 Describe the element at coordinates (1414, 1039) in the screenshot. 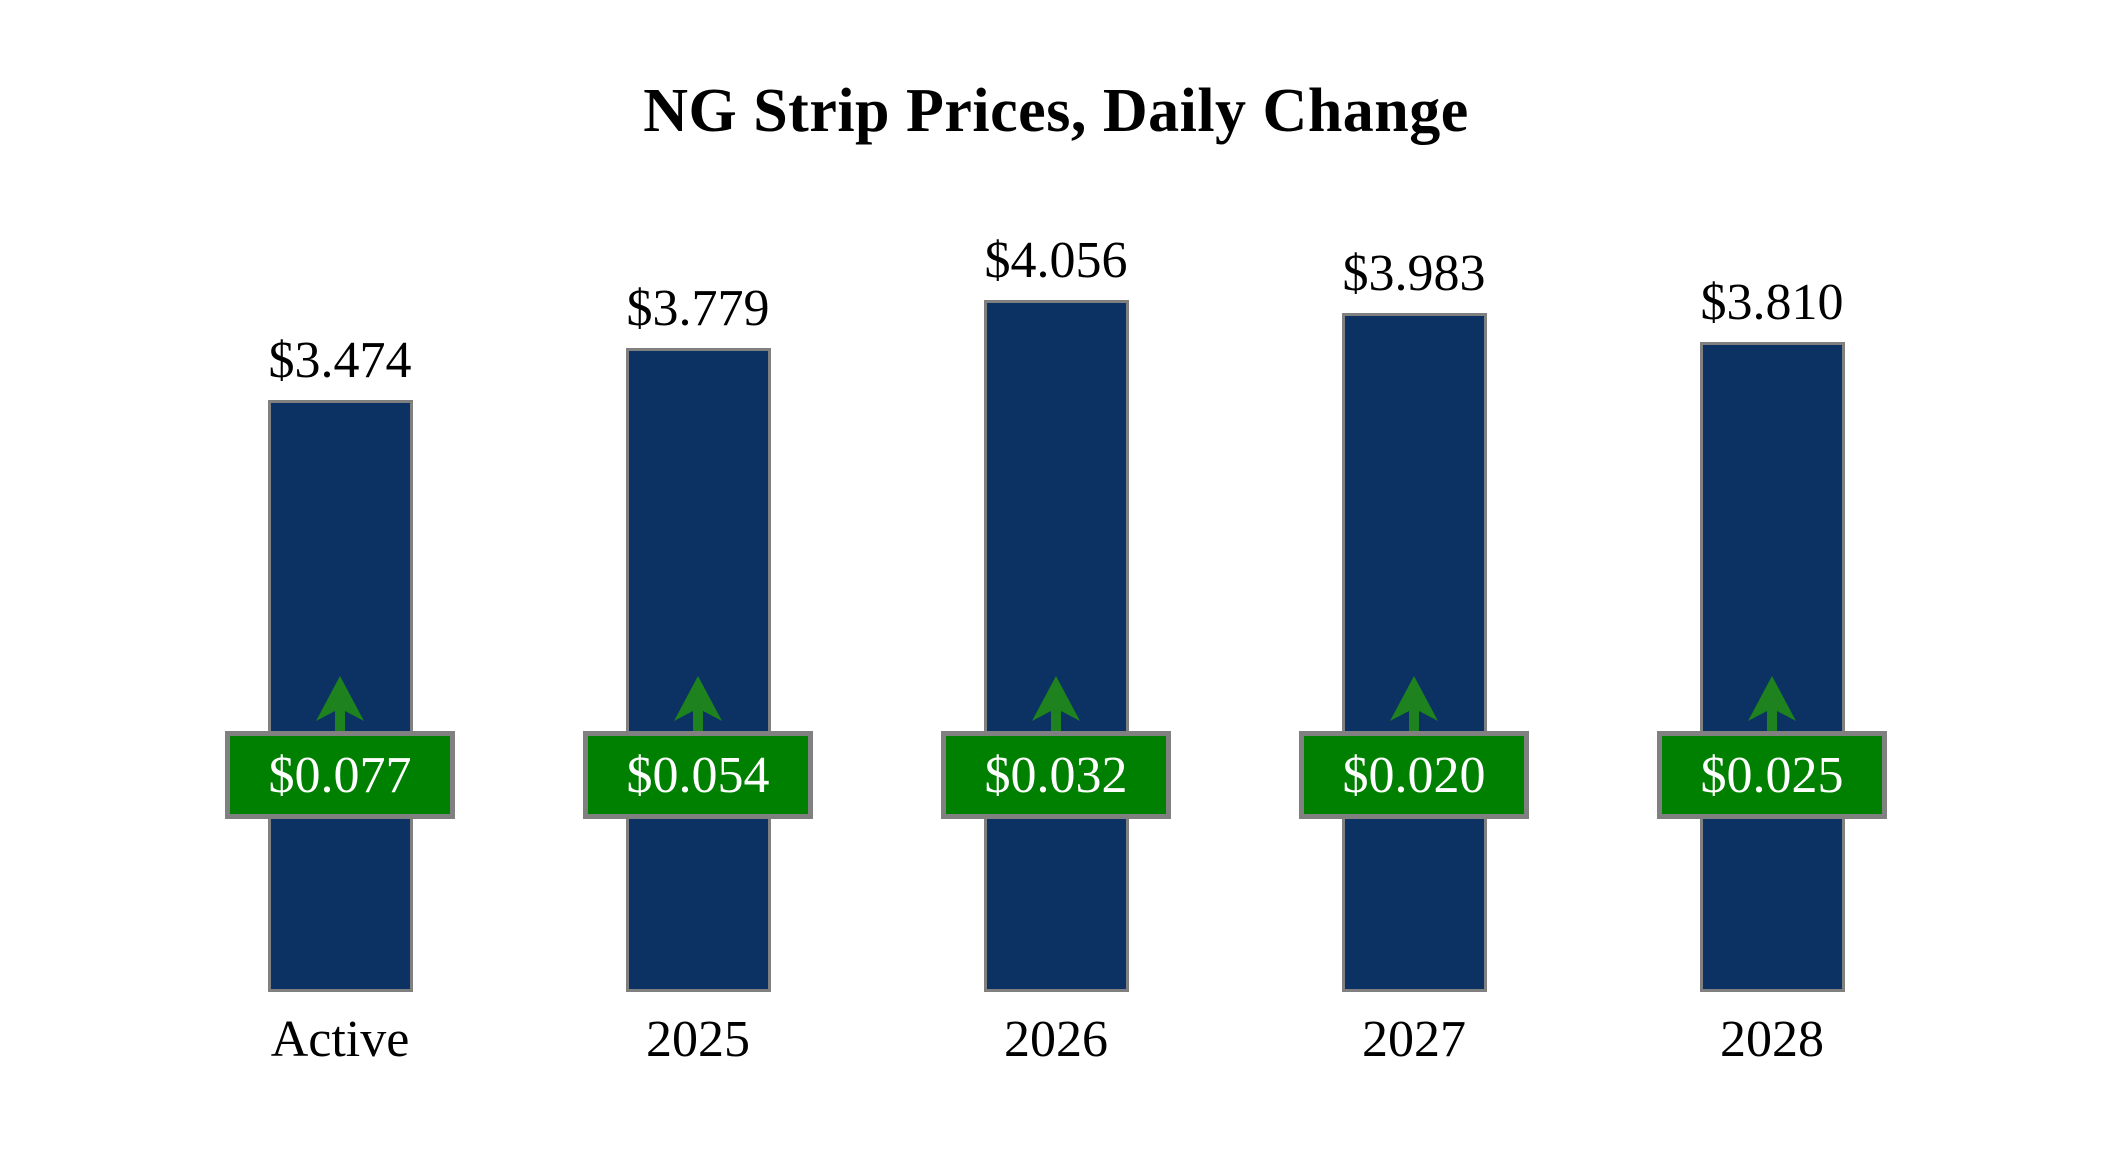

I see `category-label: 2027` at that location.